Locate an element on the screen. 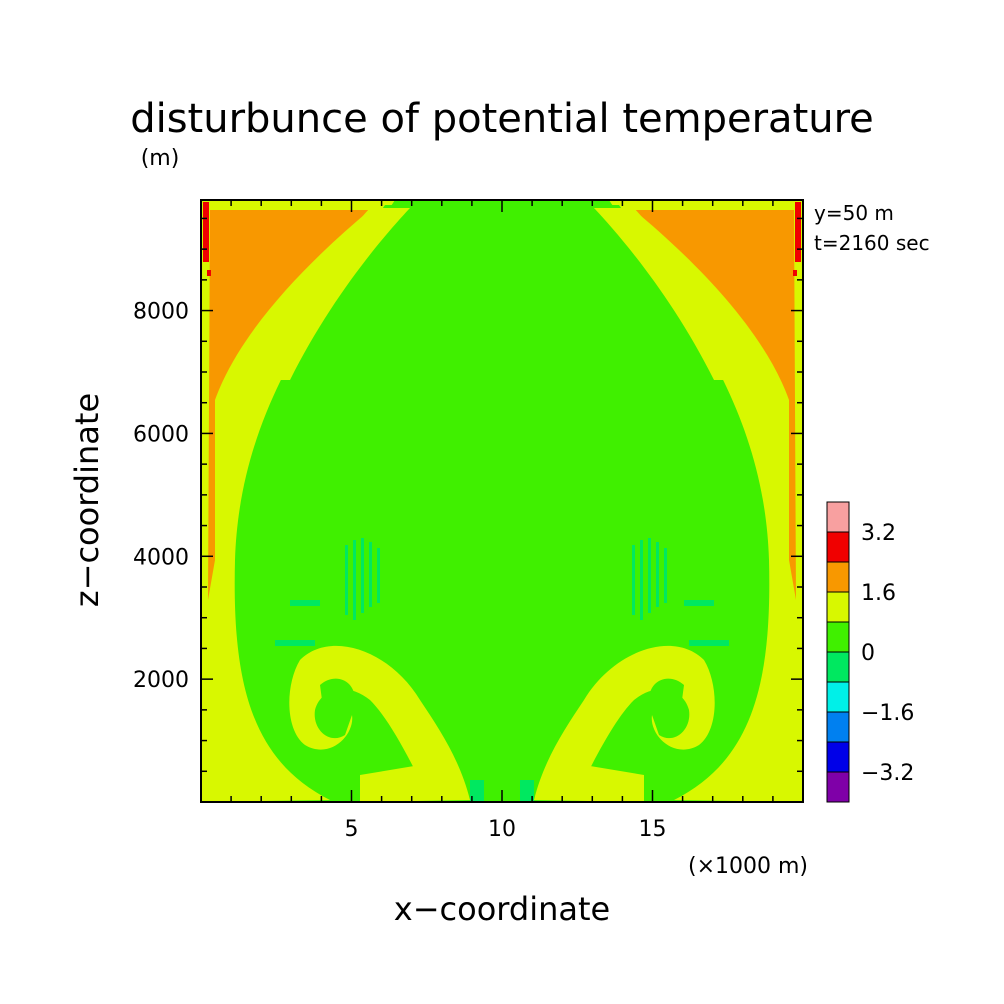 The image size is (1004, 1004). colorbar-label: 3.2 is located at coordinates (878, 533).